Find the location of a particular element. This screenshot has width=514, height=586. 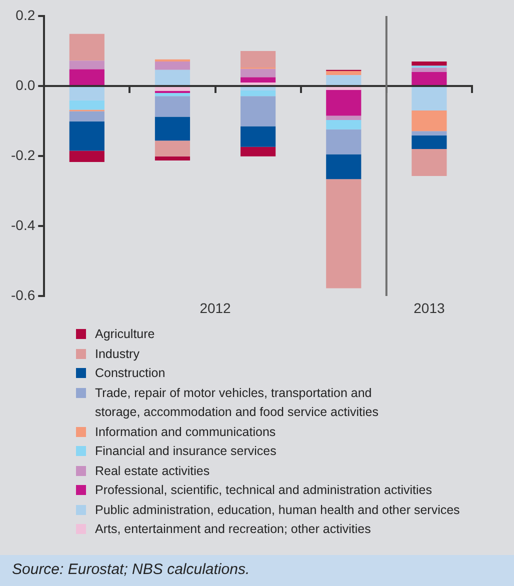

y-tick-label: -0.4 is located at coordinates (23, 224).